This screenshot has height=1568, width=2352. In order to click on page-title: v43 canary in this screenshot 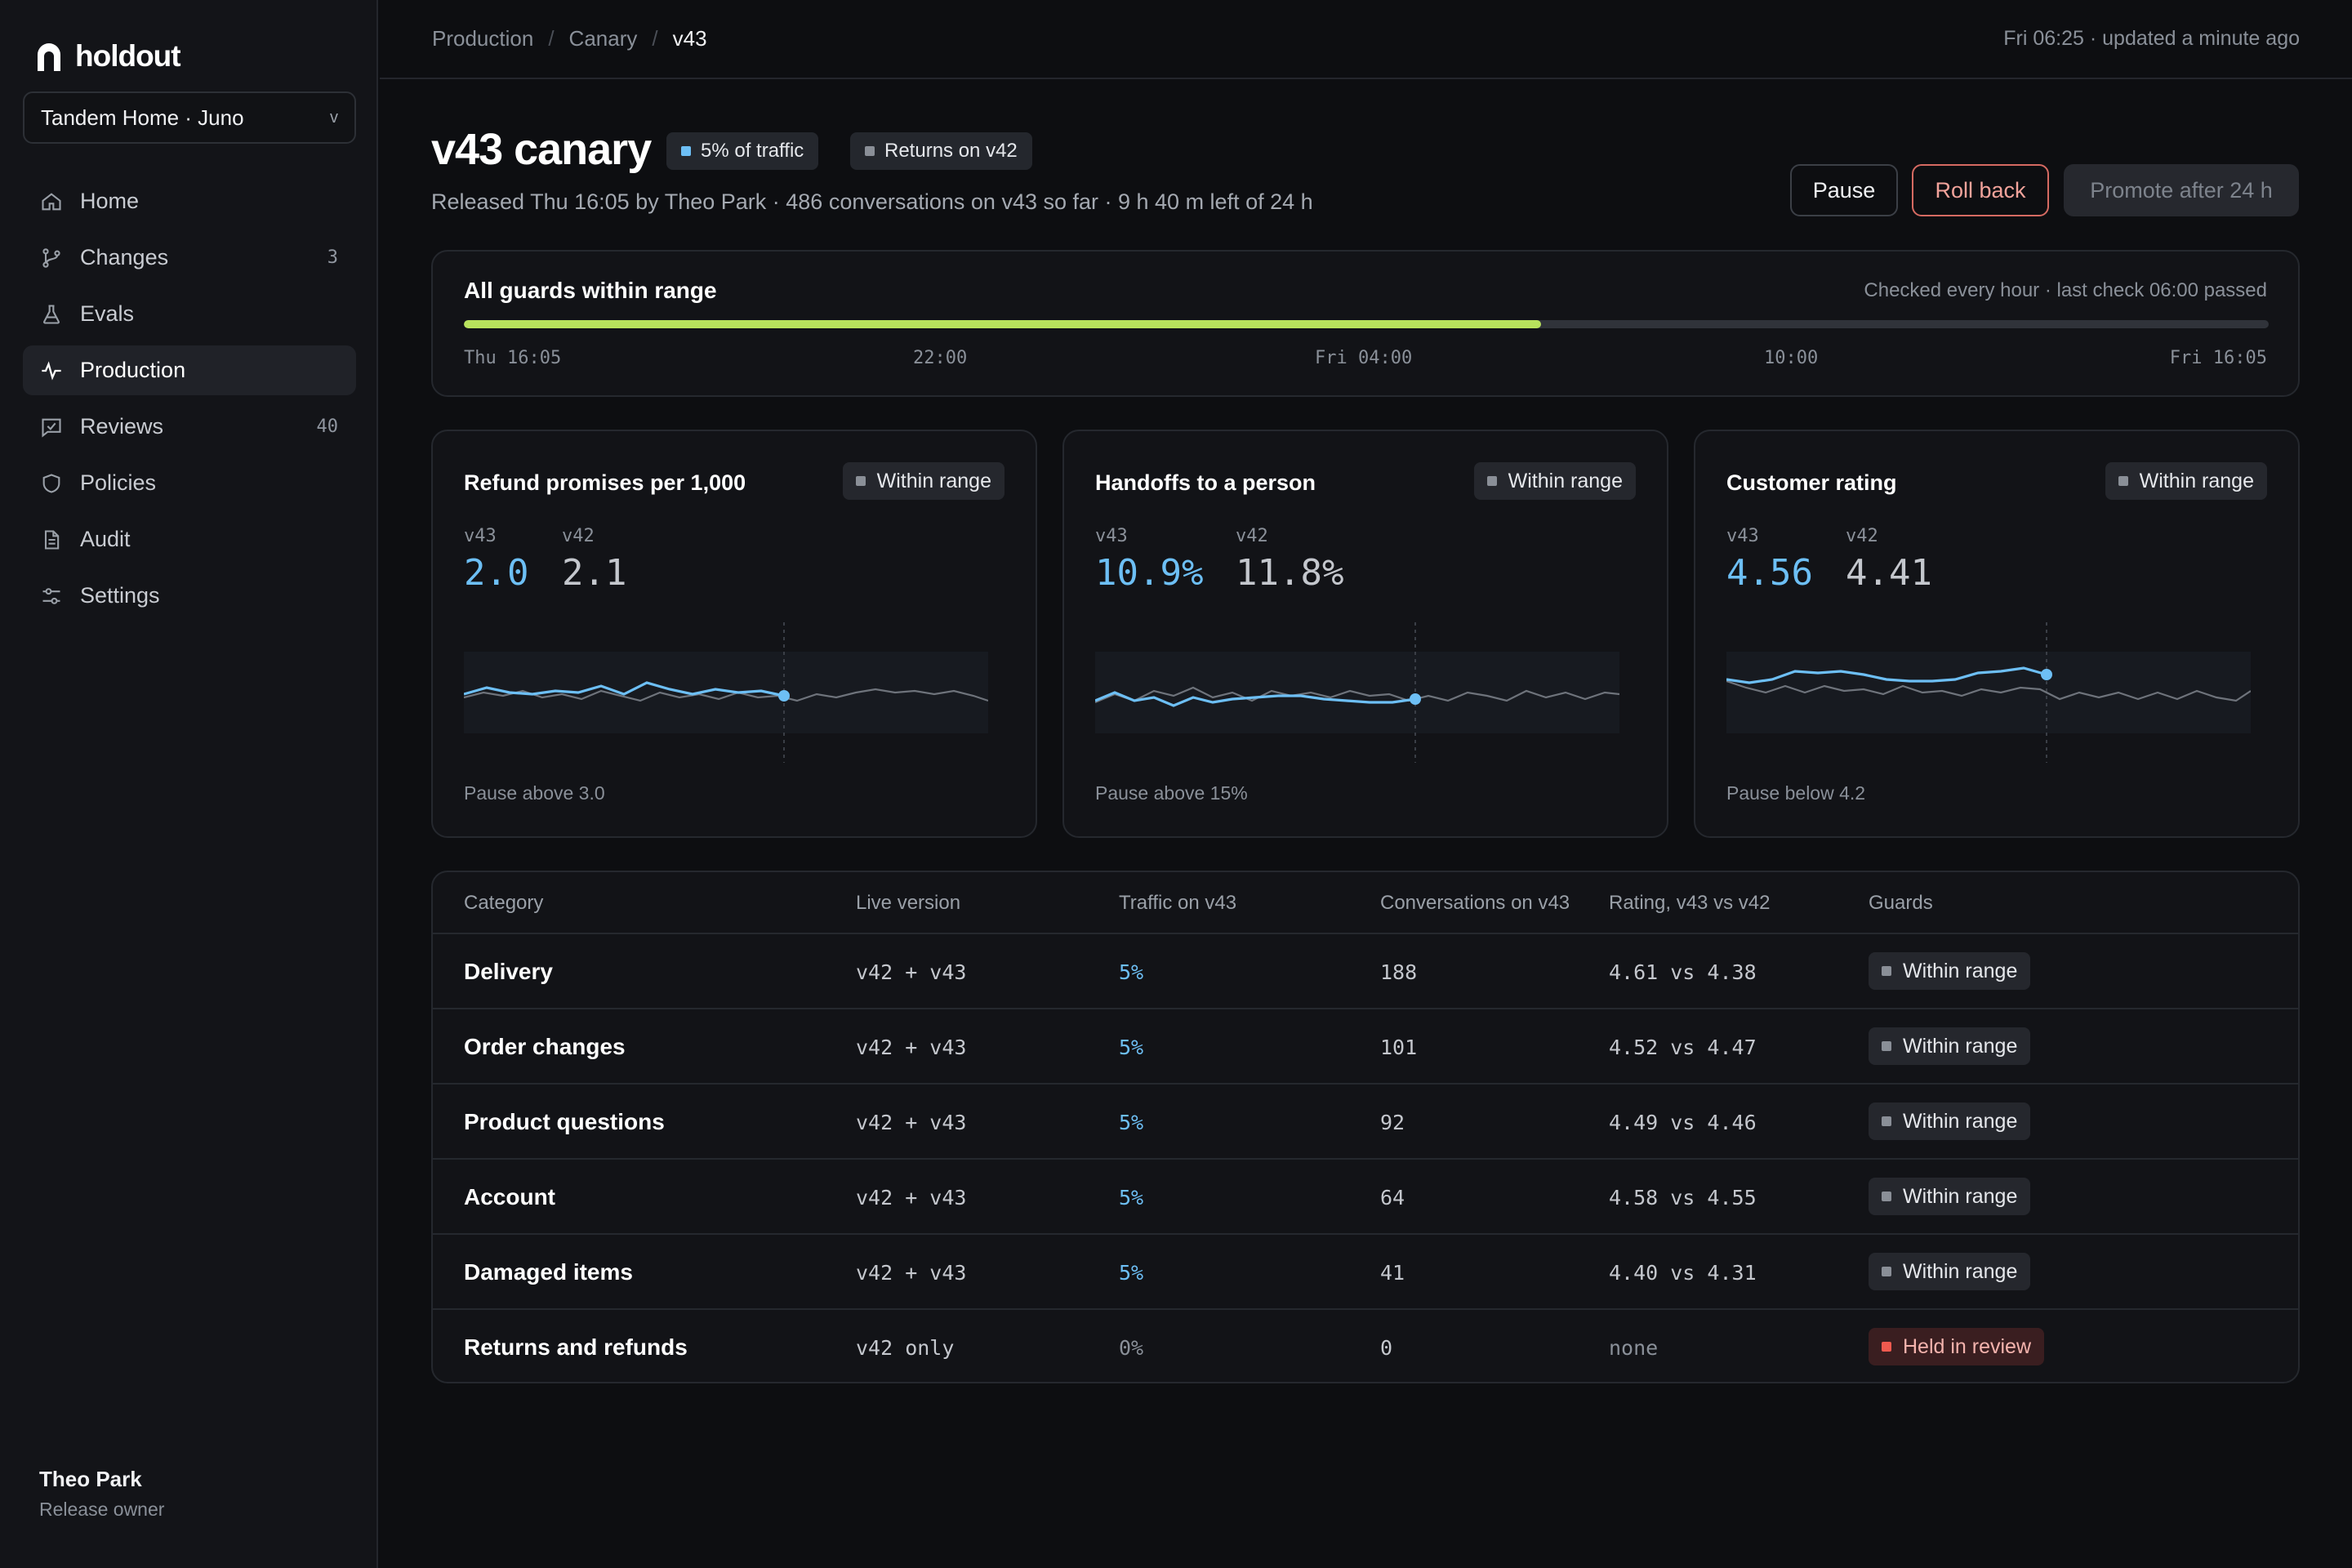, I will do `click(541, 149)`.